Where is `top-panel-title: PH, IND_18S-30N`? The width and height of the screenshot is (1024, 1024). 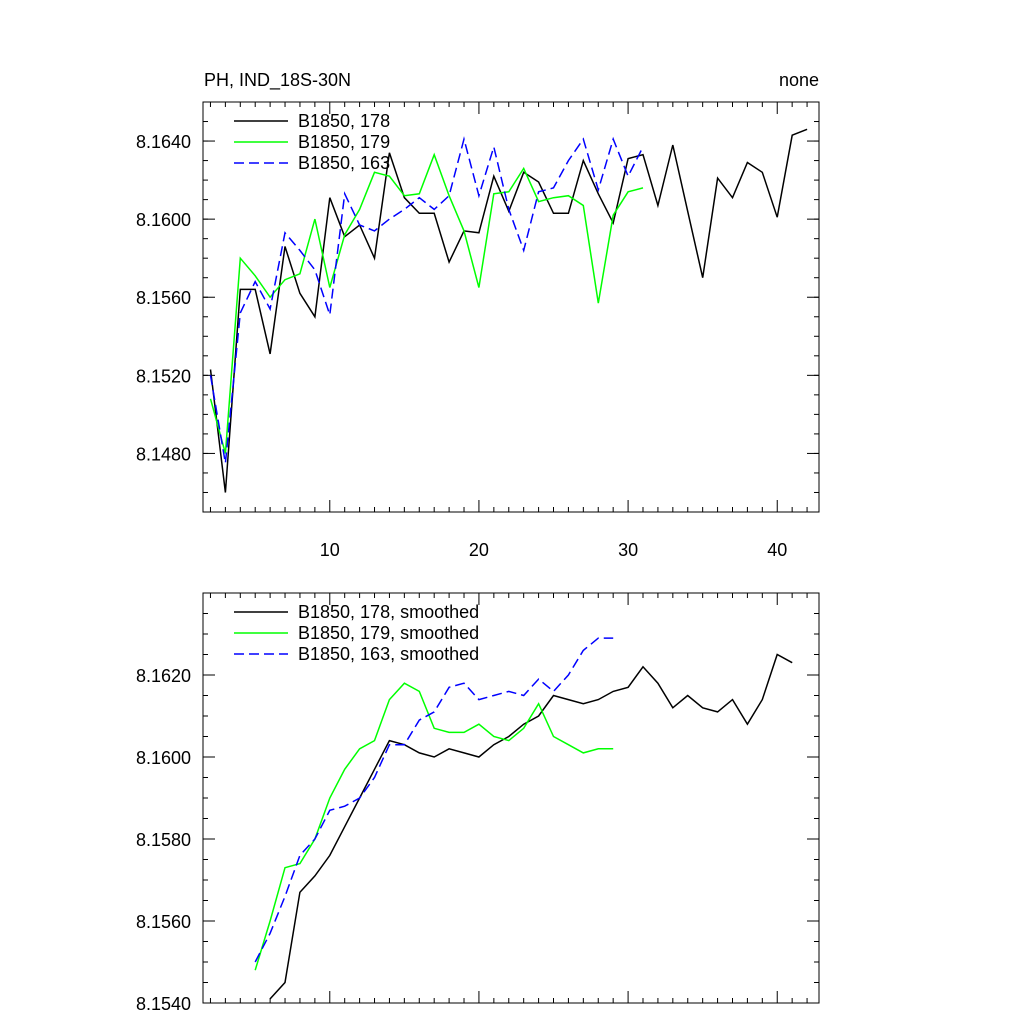 top-panel-title: PH, IND_18S-30N is located at coordinates (277, 80).